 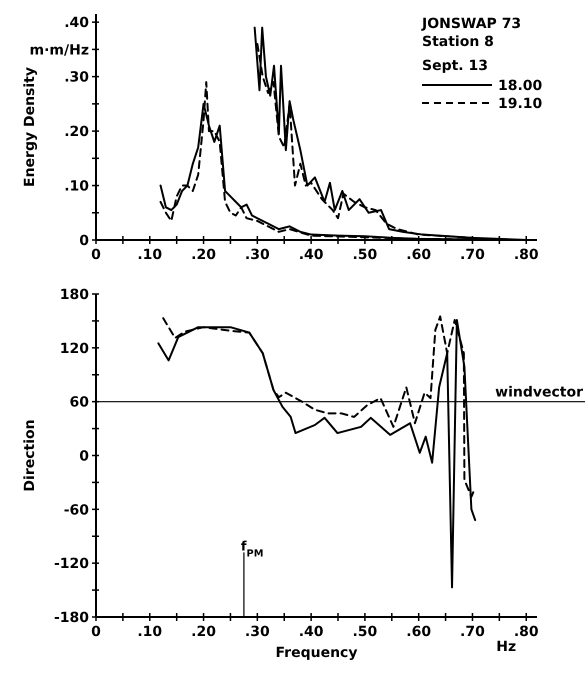 What do you see at coordinates (77, 186) in the screenshot?
I see `y-tick-label: .10` at bounding box center [77, 186].